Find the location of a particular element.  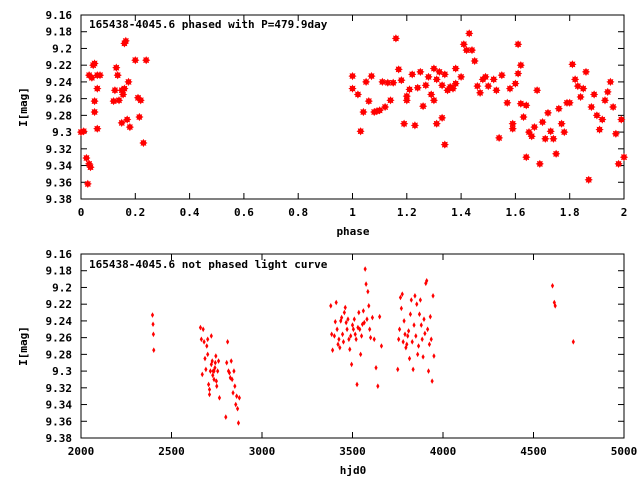

y-tick-label: 9.3 is located at coordinates (62, 371).